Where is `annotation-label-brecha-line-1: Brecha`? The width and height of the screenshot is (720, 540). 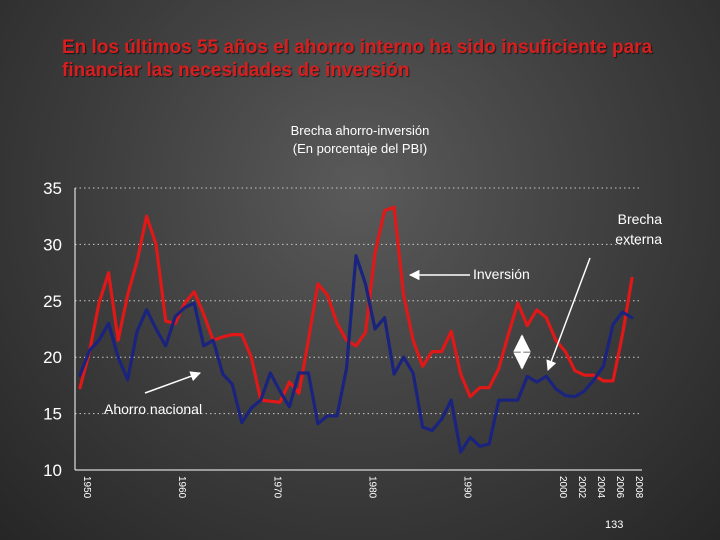
annotation-label-brecha-line-1: Brecha is located at coordinates (640, 219).